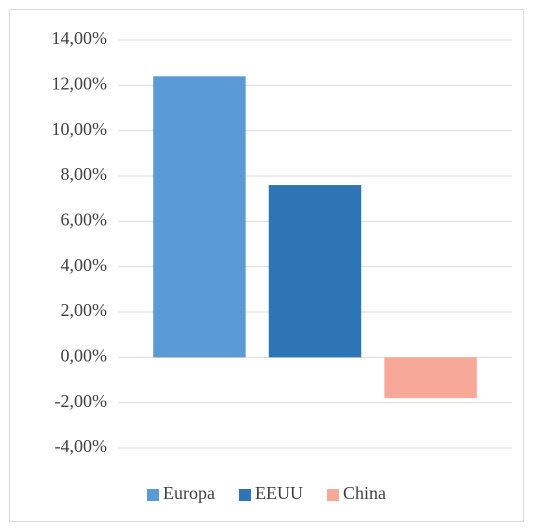  What do you see at coordinates (80, 38) in the screenshot?
I see `y-tick-label: 14,00%` at bounding box center [80, 38].